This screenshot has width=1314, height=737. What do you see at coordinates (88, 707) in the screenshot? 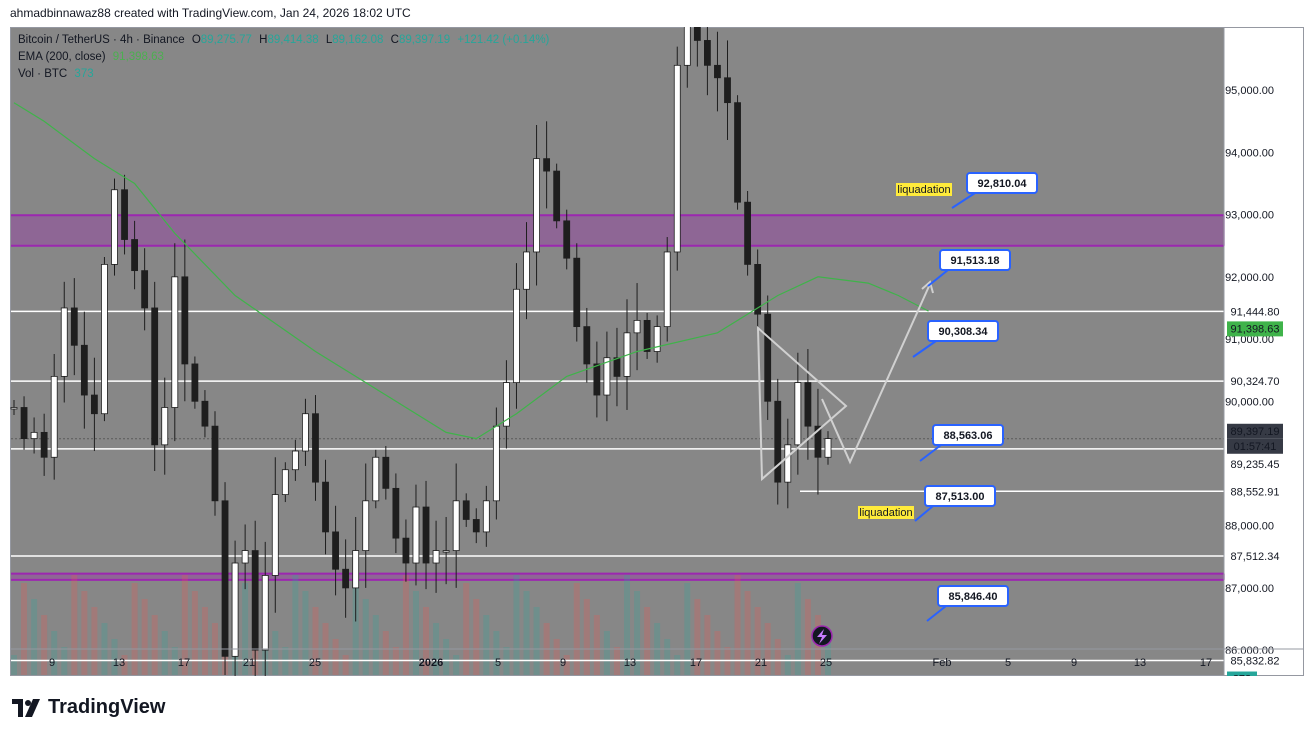
I see `tradingview-brand: TradingView` at bounding box center [88, 707].